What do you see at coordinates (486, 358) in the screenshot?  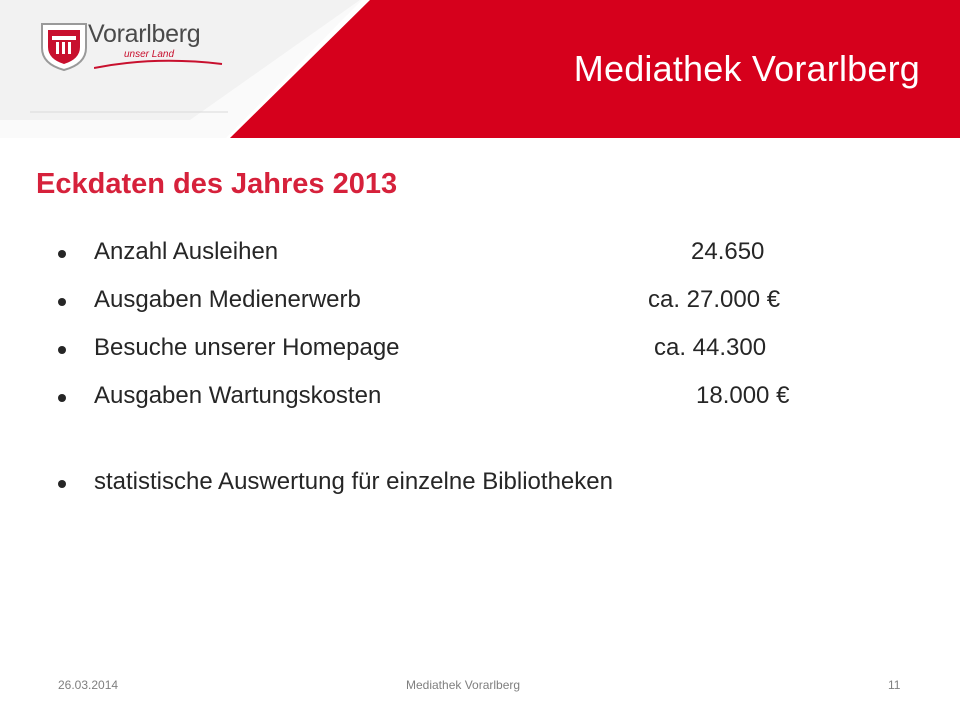 I see `list-item: Besuche unserer Homepage ca. 44.300` at bounding box center [486, 358].